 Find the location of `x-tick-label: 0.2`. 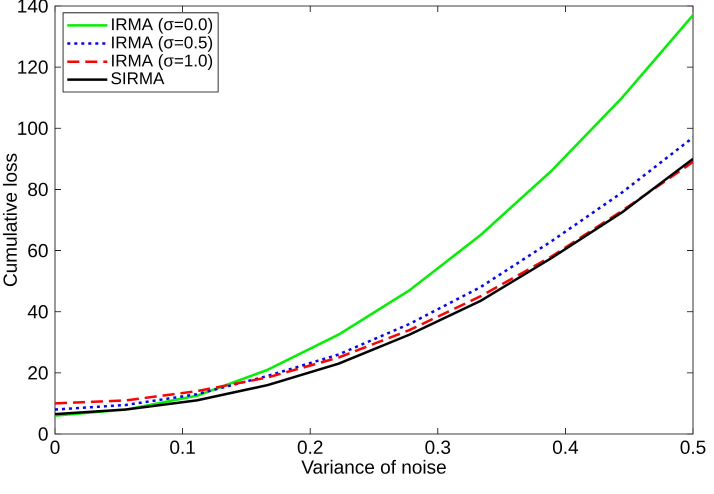

x-tick-label: 0.2 is located at coordinates (310, 447).